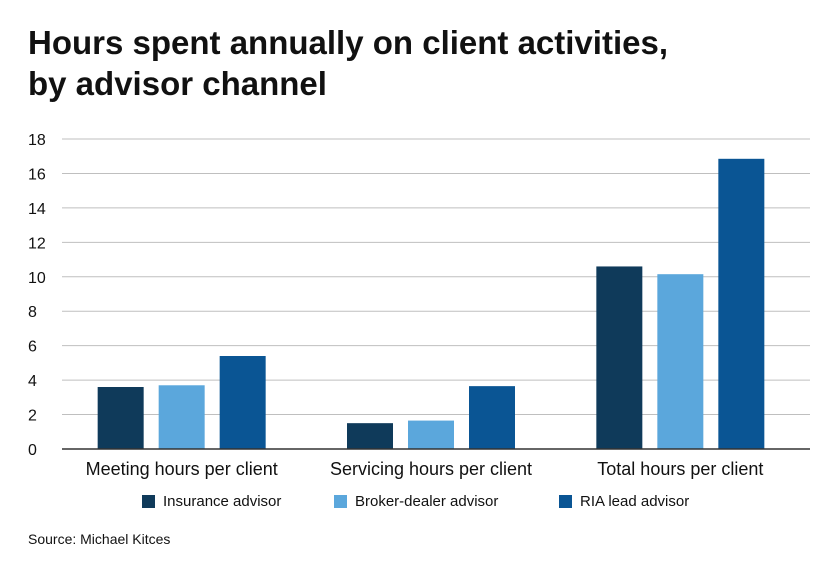 Image resolution: width=840 pixels, height=570 pixels. Describe the element at coordinates (340, 501) in the screenshot. I see `legend-swatch-broker-dealer` at that location.